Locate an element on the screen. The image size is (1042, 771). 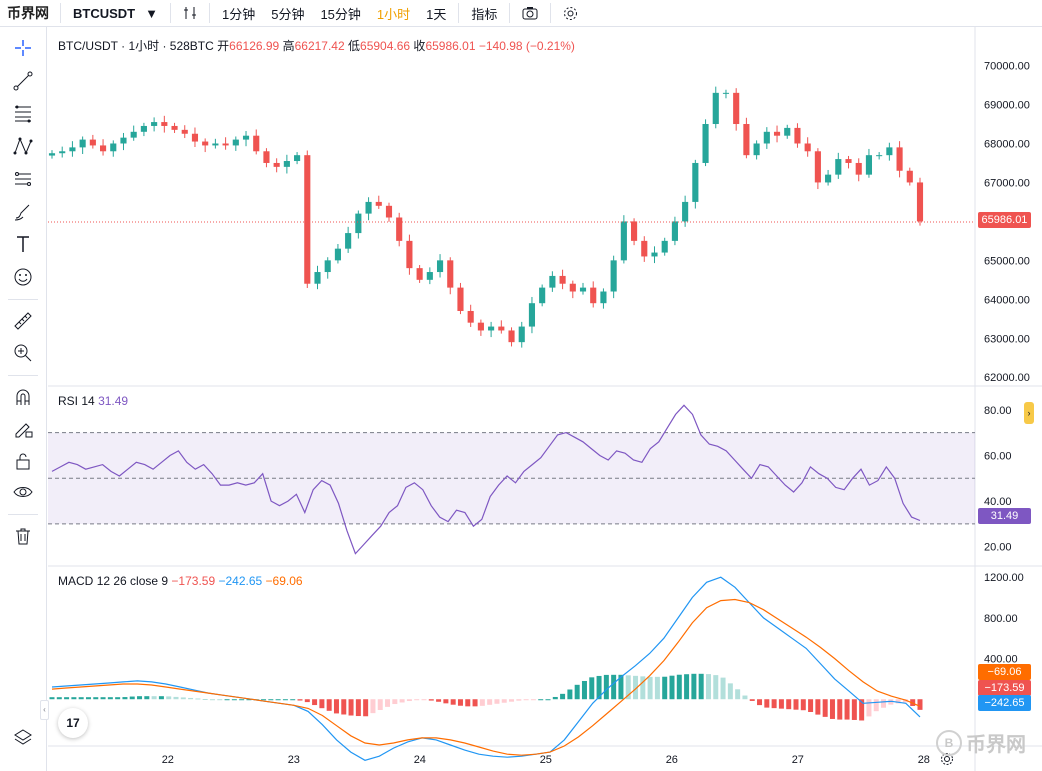
top-toolbar: 币界网 BTCUSDT ▼ 1分钟 5分钟 15分钟 1小时 1天 指标 is located at coordinates (521, 13).